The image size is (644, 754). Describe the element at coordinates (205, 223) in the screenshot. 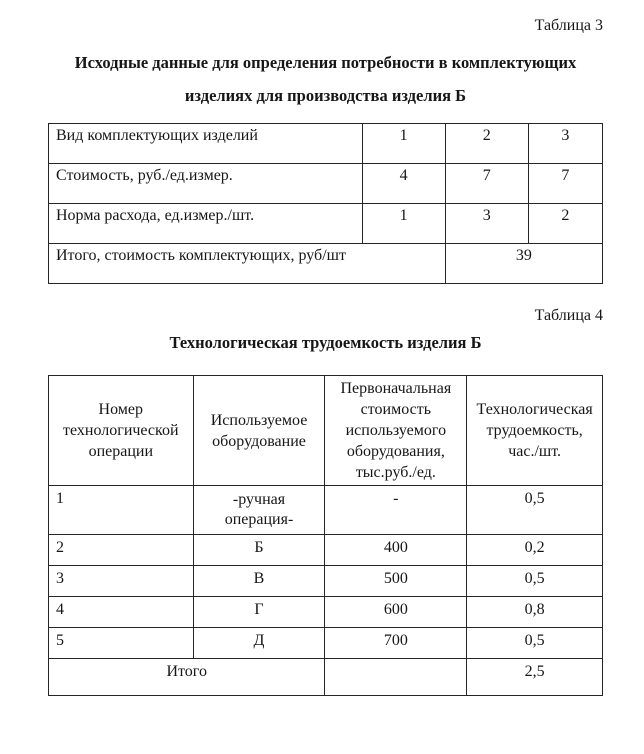

I see `row-label-cell: Норма расхода, ед.измер./шт.` at that location.